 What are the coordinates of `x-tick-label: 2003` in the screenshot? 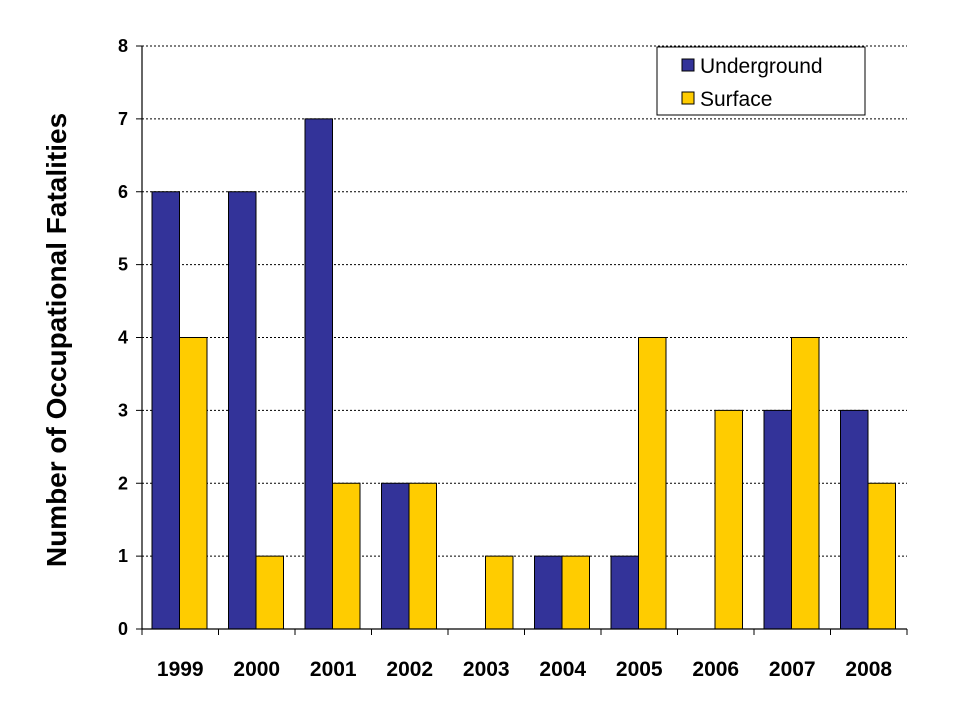 It's located at (486, 669).